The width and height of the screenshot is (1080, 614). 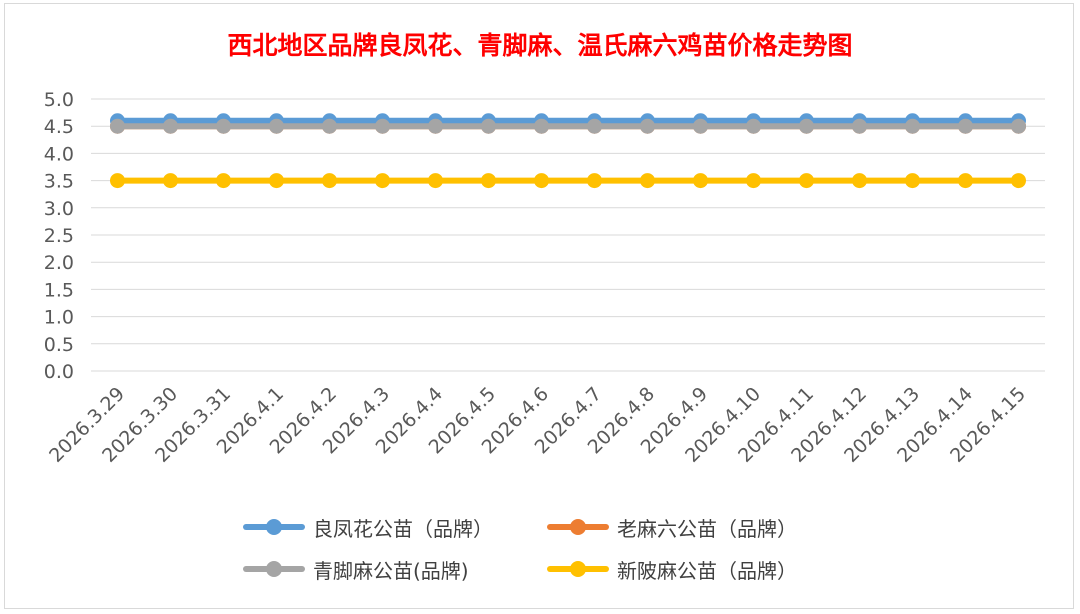 I want to click on y-tick-label: 1.0, so click(x=59, y=318).